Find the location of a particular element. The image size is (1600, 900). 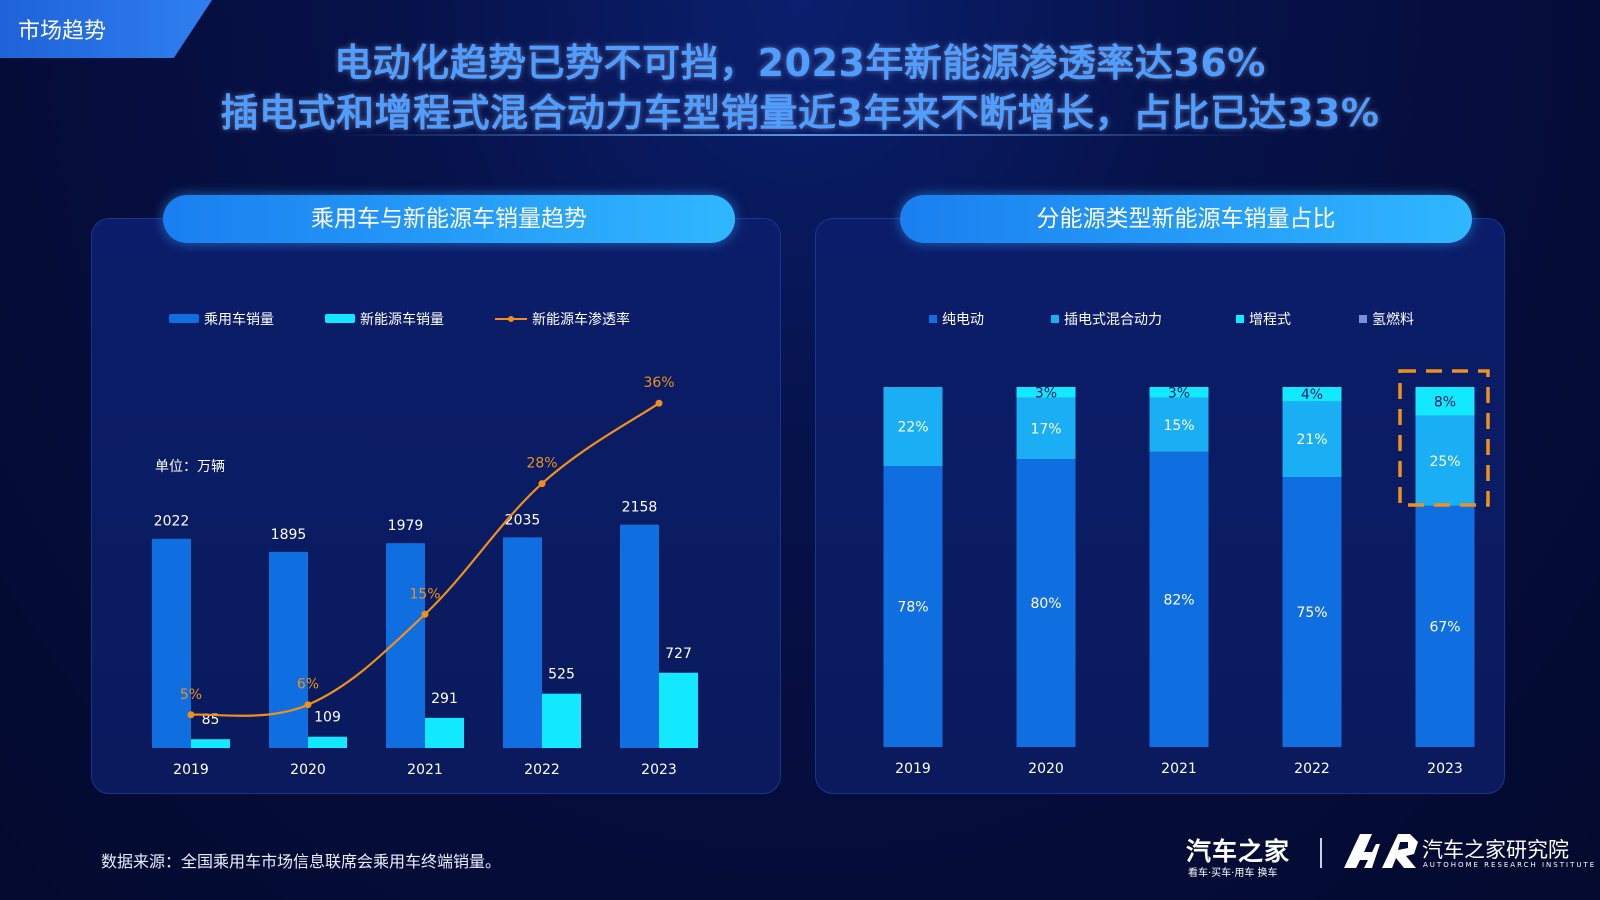

label-nev-2021: 291 is located at coordinates (444, 699).